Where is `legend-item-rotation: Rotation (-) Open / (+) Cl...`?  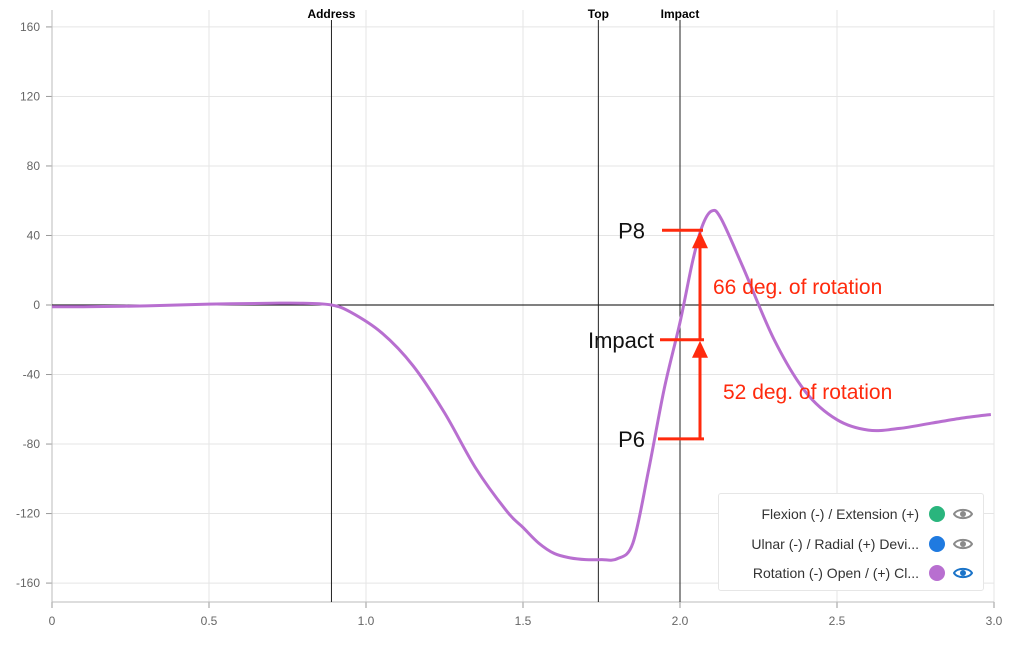 legend-item-rotation: Rotation (-) Open / (+) Cl... is located at coordinates (863, 573).